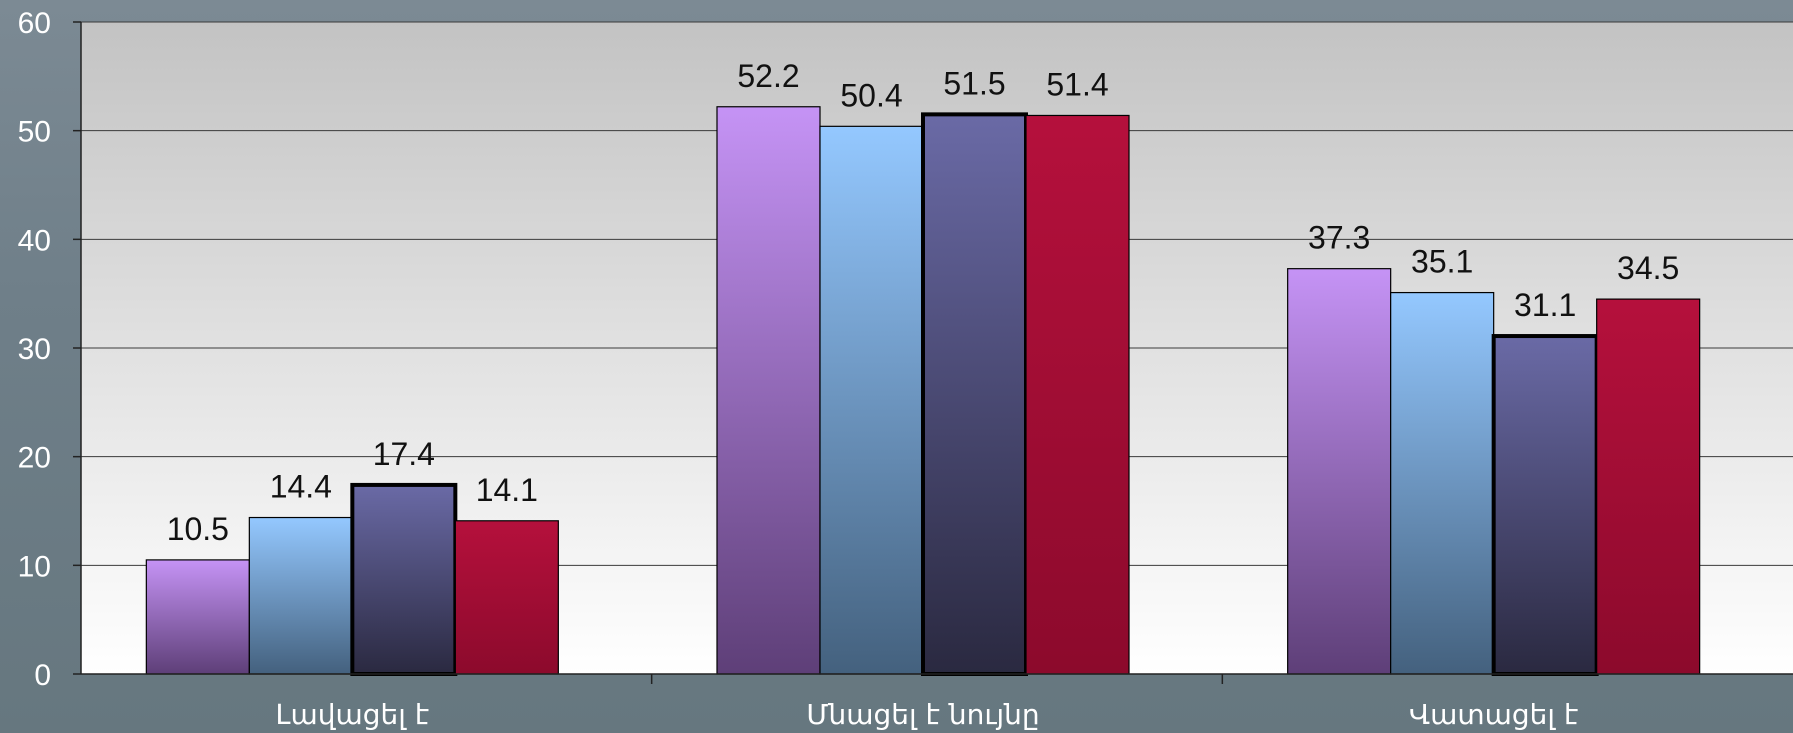  I want to click on data-label: 14.1, so click(507, 490).